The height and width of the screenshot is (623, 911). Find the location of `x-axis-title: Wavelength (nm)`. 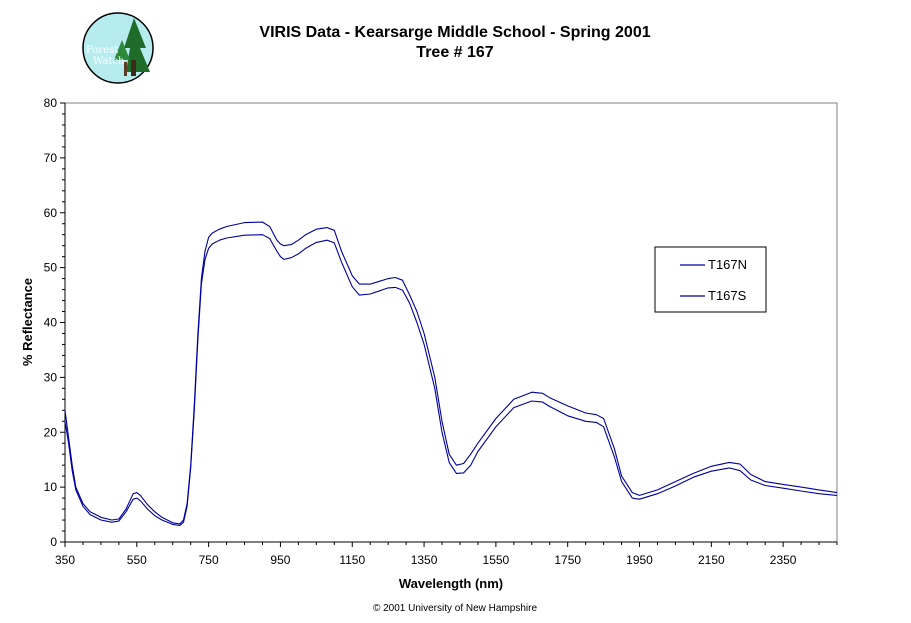

x-axis-title: Wavelength (nm) is located at coordinates (451, 583).